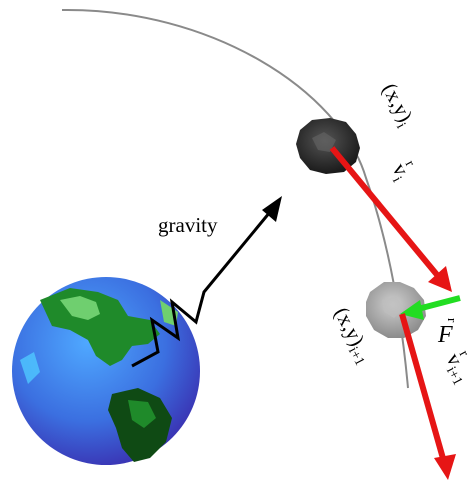 Image resolution: width=476 pixels, height=485 pixels. I want to click on velocity-i-label: vi, so click(400, 172).